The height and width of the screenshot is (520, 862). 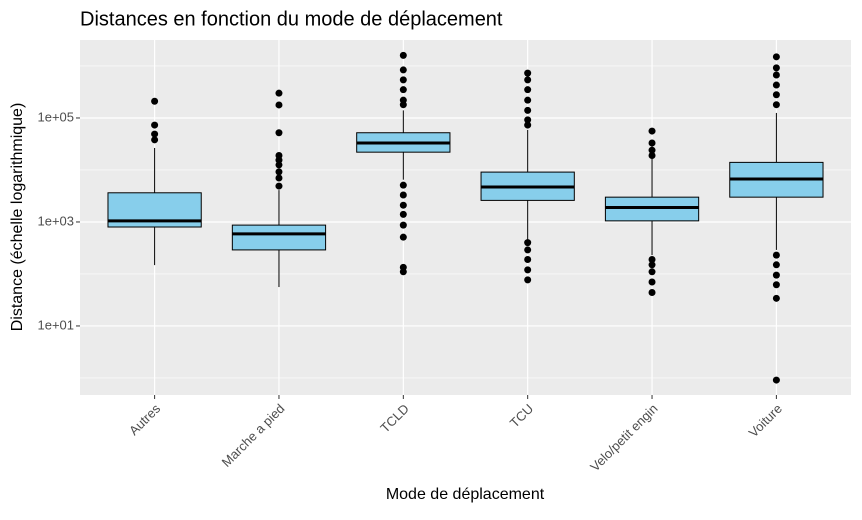 What do you see at coordinates (17, 217) in the screenshot?
I see `y-axis-title: Distance (échelle logarithmique)` at bounding box center [17, 217].